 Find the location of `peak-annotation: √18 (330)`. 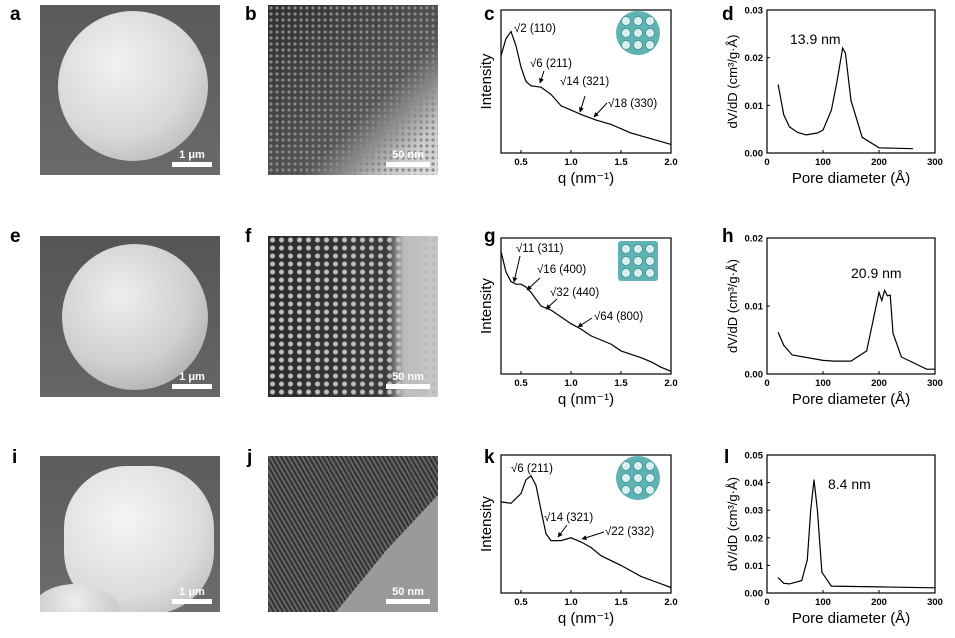

peak-annotation: √18 (330) is located at coordinates (632, 103).